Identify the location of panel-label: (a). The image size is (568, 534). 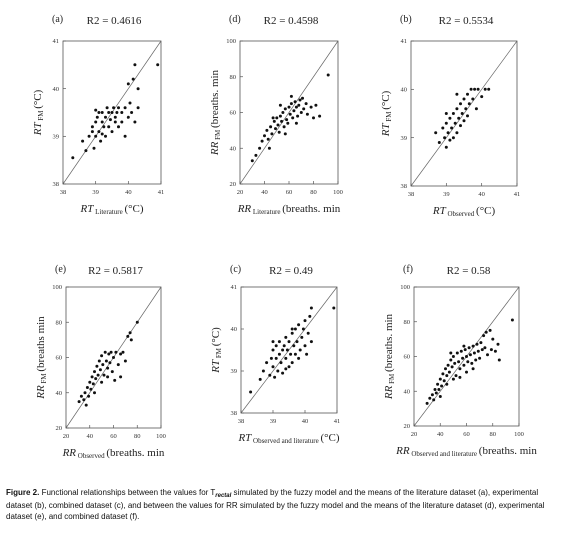
(57, 19).